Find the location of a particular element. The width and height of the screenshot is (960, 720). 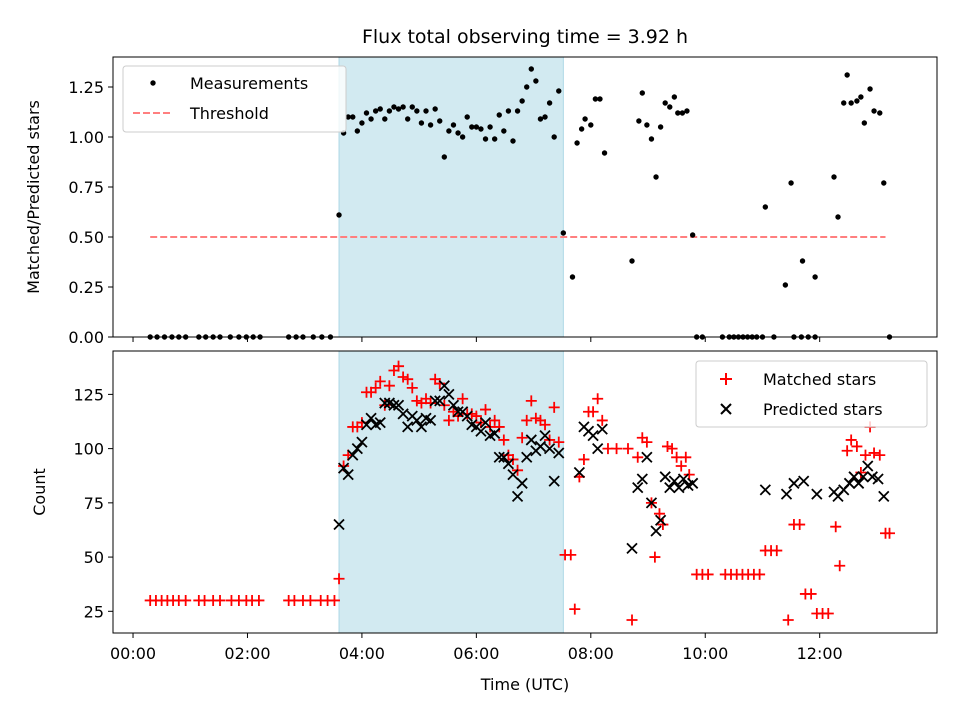

top-y-ticks: 0.00 0.25 0.50 0.75 1.00 1.25 is located at coordinates (90, 212).